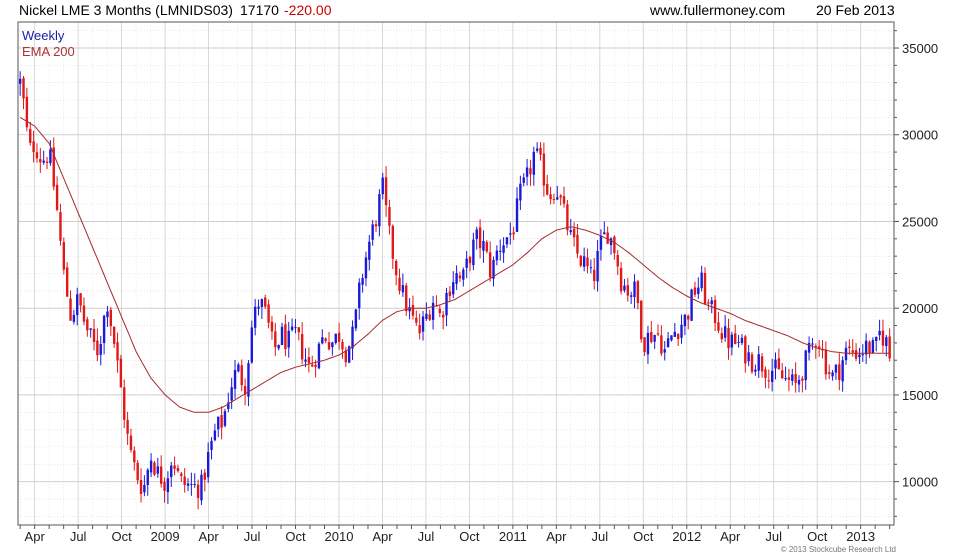  Describe the element at coordinates (920, 221) in the screenshot. I see `y-tick-label: 25000` at that location.